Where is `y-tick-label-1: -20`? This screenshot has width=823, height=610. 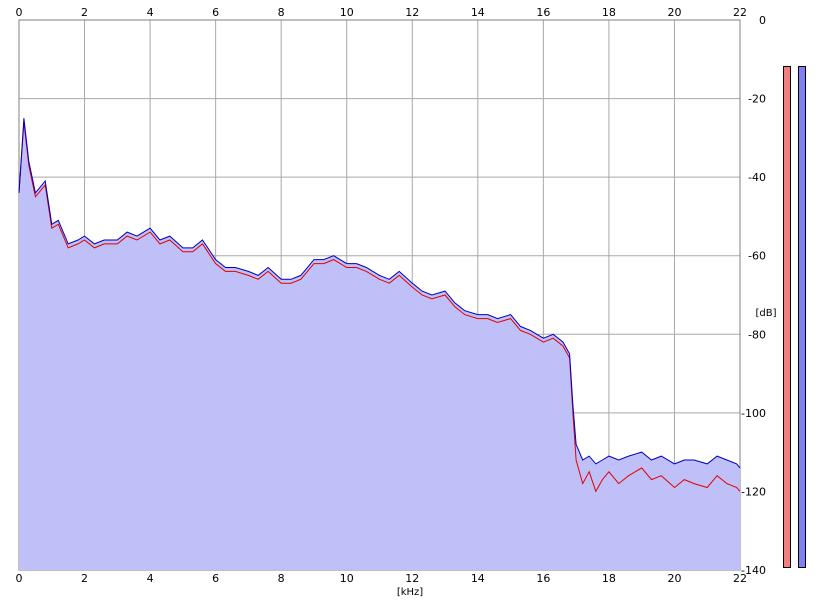
y-tick-label-1: -20 is located at coordinates (757, 99).